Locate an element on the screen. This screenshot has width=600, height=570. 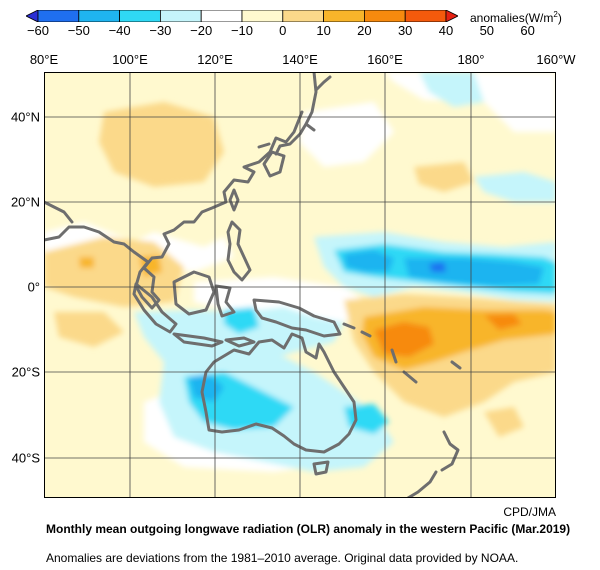
colorbar-tick-label: −60 is located at coordinates (38, 30).